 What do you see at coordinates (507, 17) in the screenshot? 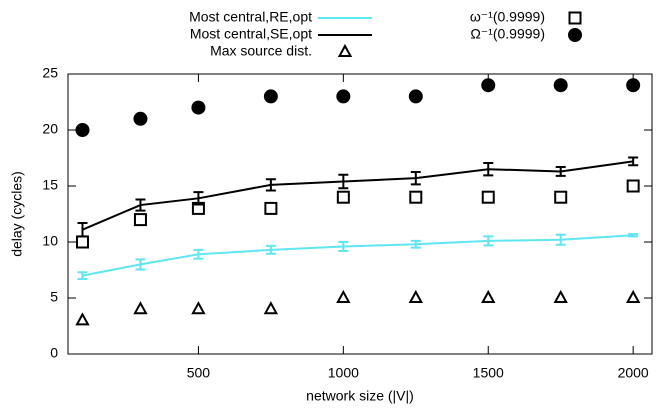
I see `legend-label: ω⁻¹(0.9999)` at bounding box center [507, 17].